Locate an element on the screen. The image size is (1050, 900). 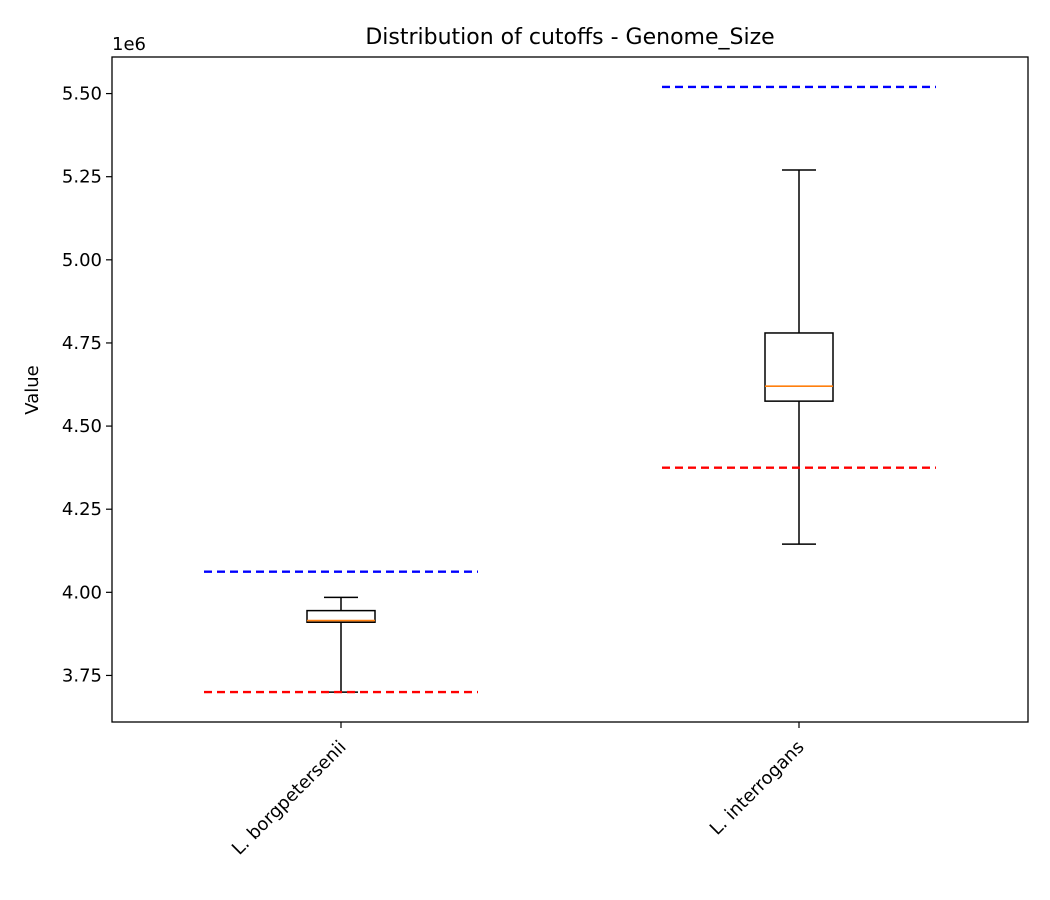
y-tick-label: 4.25 is located at coordinates (82, 509).